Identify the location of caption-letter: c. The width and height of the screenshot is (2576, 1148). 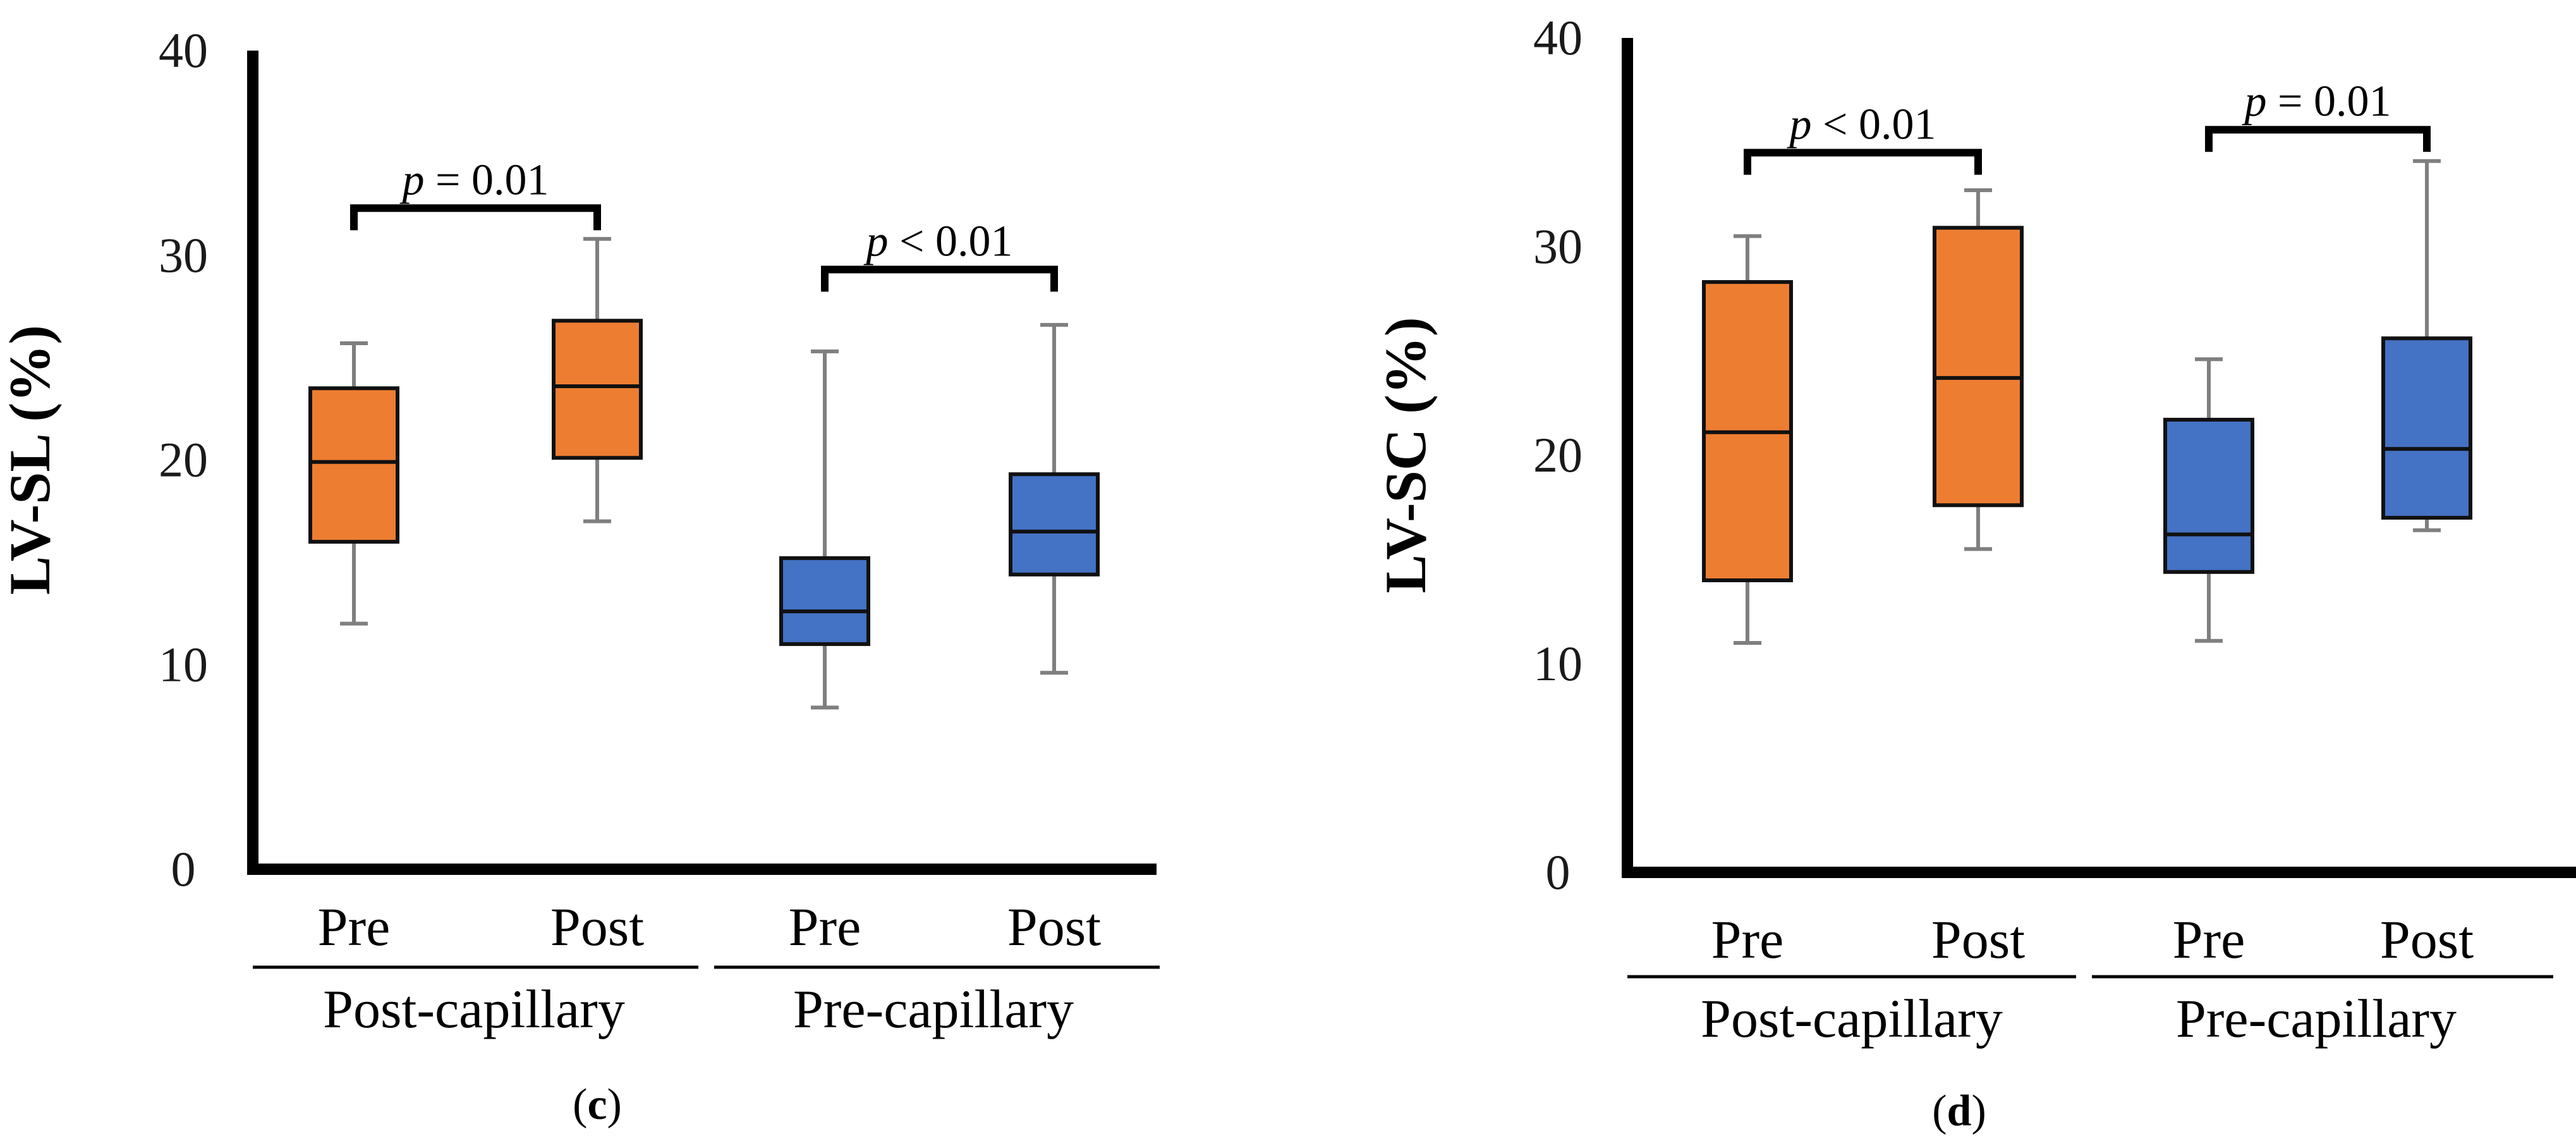
(597, 1104).